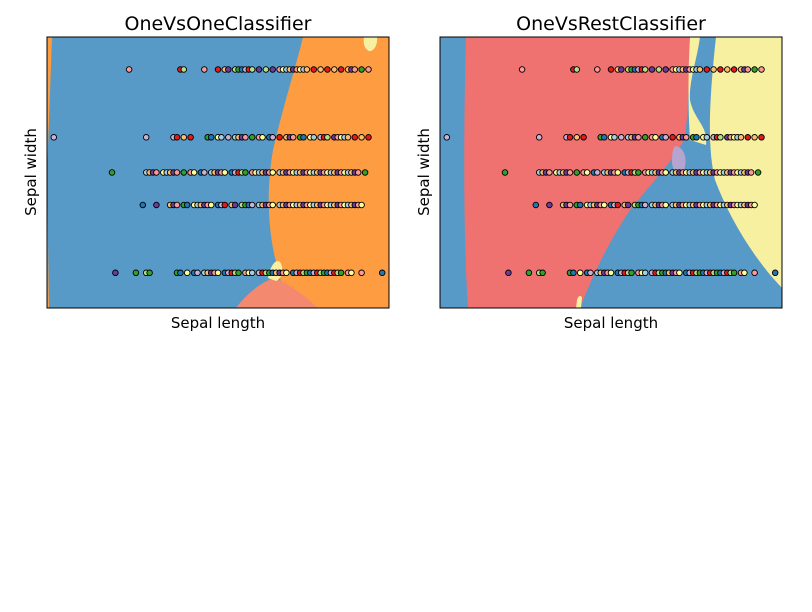 The height and width of the screenshot is (612, 812). Describe the element at coordinates (611, 24) in the screenshot. I see `chart-title: OneVsRestClassifier` at that location.